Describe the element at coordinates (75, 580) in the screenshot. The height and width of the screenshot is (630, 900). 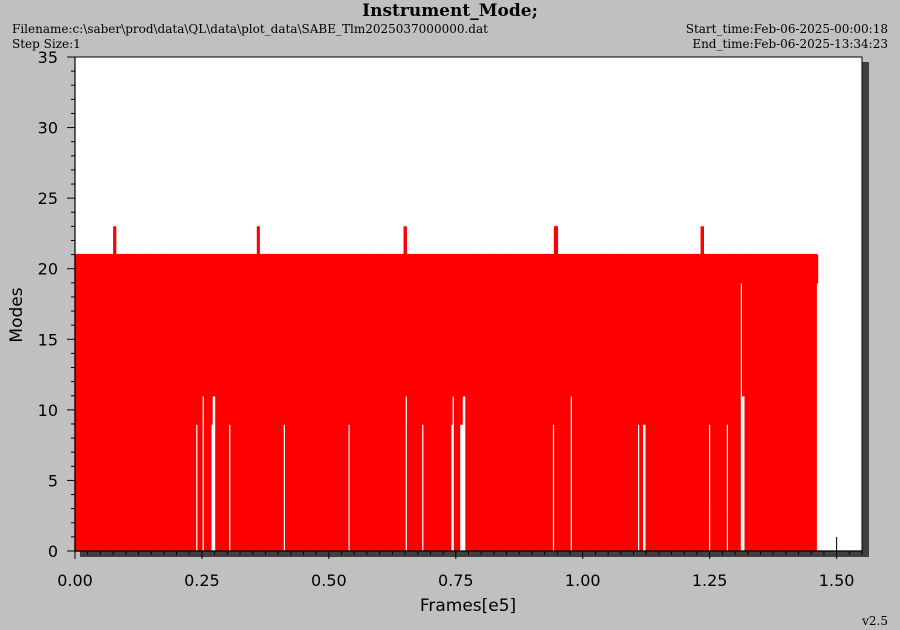
I see `x-tick-label: 0.00` at that location.